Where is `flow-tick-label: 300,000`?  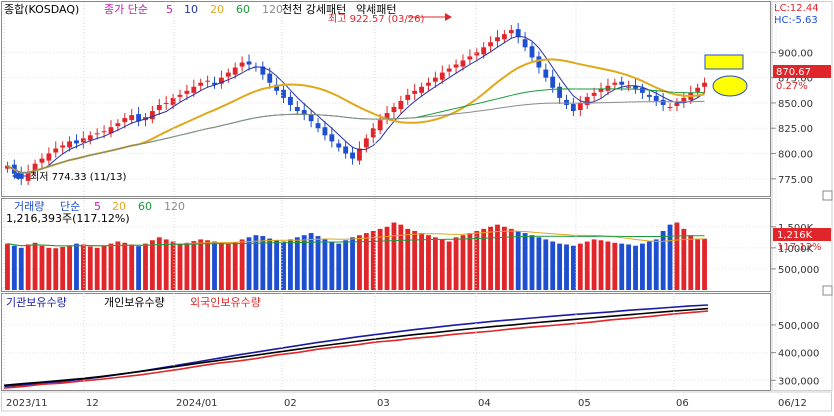
flow-tick-label: 300,000 is located at coordinates (798, 381).